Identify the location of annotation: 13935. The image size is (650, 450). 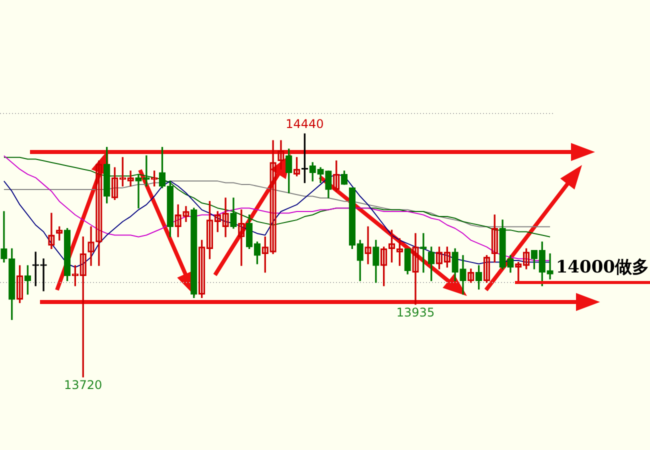
(415, 313).